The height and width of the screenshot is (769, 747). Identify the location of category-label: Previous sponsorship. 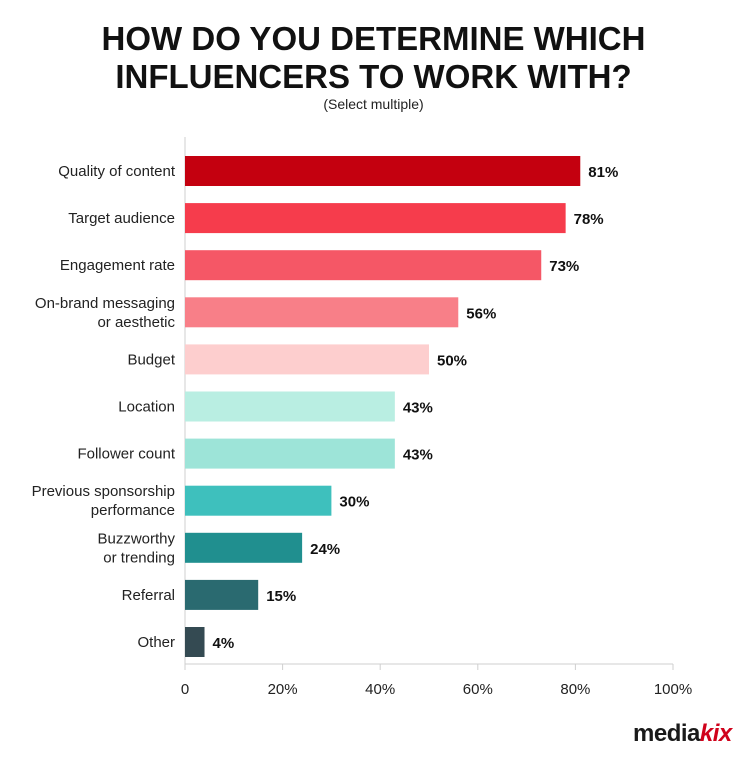
(103, 491).